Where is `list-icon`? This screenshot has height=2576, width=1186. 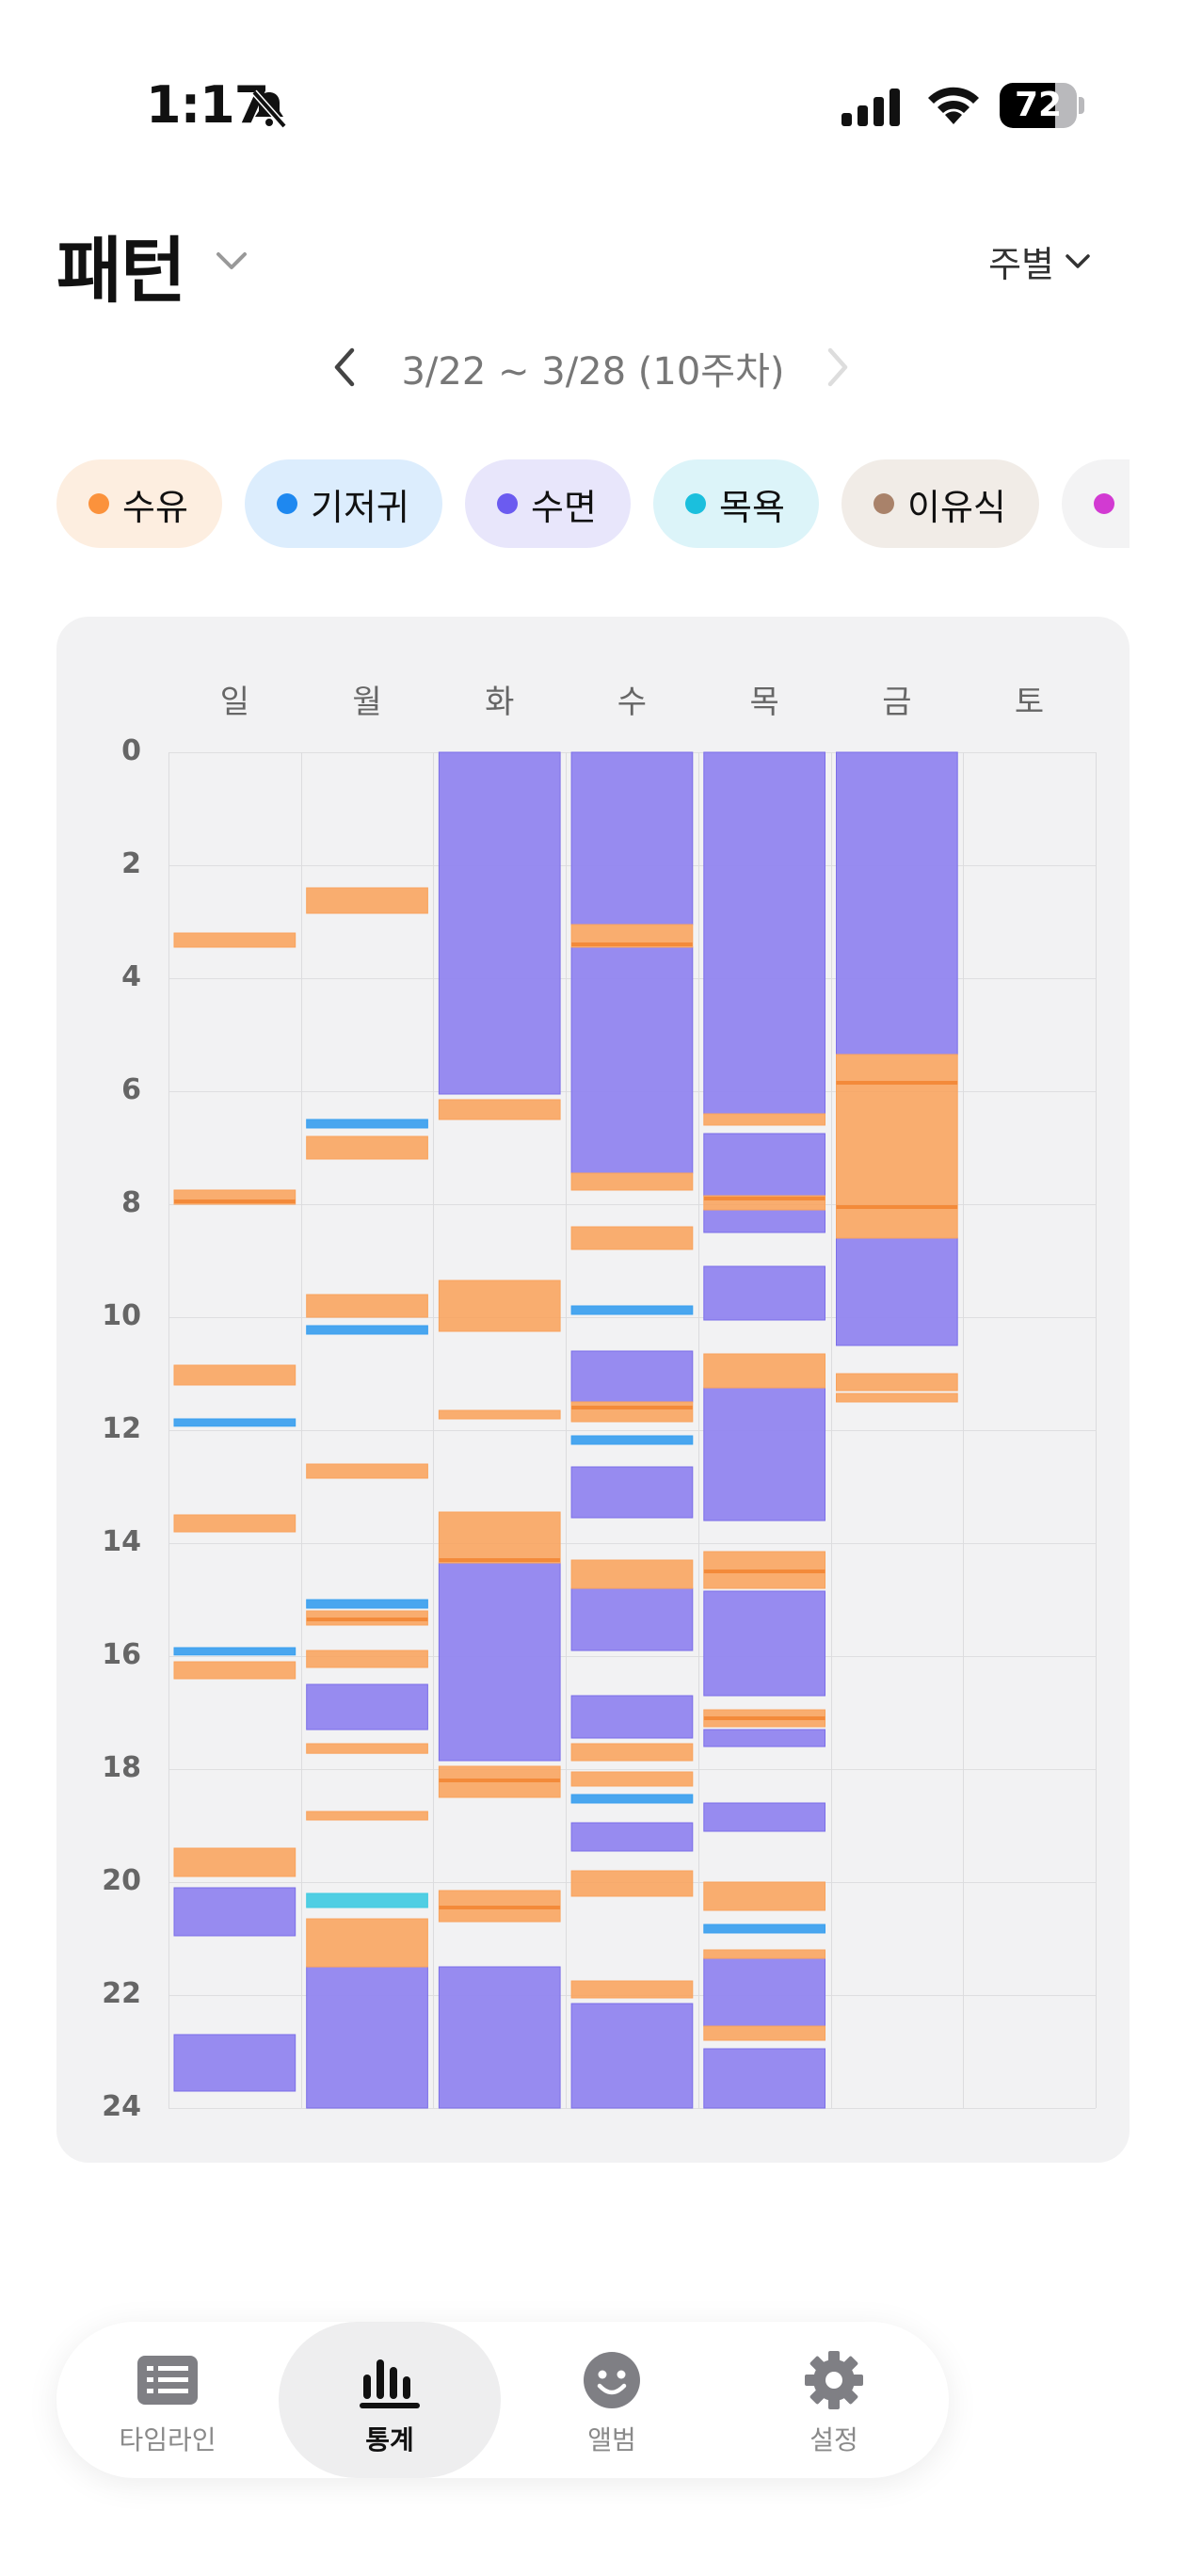
list-icon is located at coordinates (167, 2380).